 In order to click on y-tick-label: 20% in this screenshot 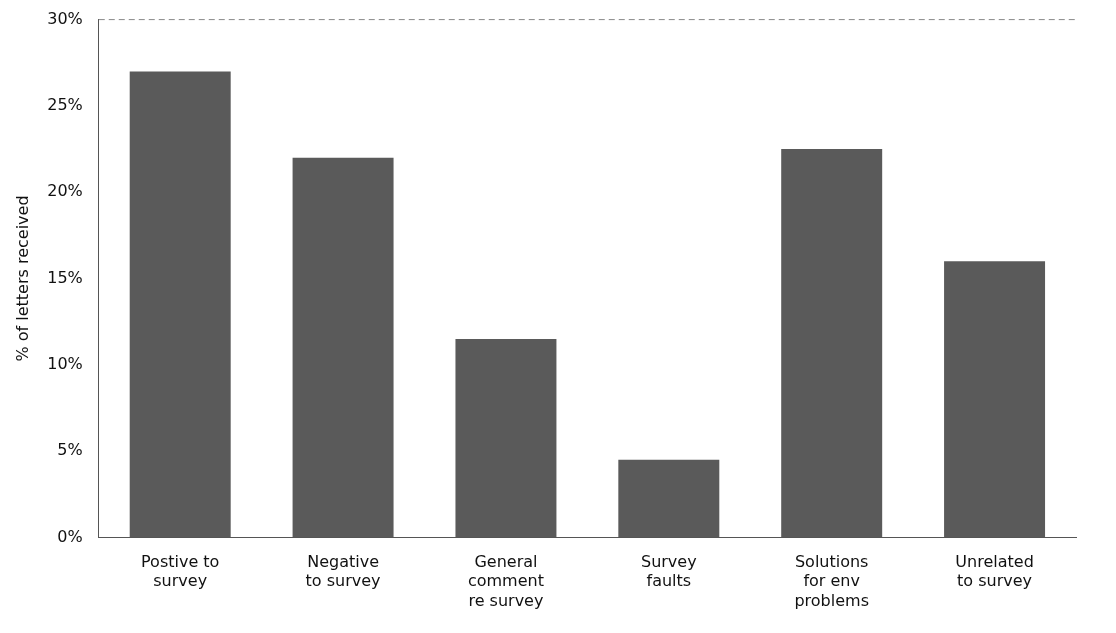, I will do `click(65, 191)`.